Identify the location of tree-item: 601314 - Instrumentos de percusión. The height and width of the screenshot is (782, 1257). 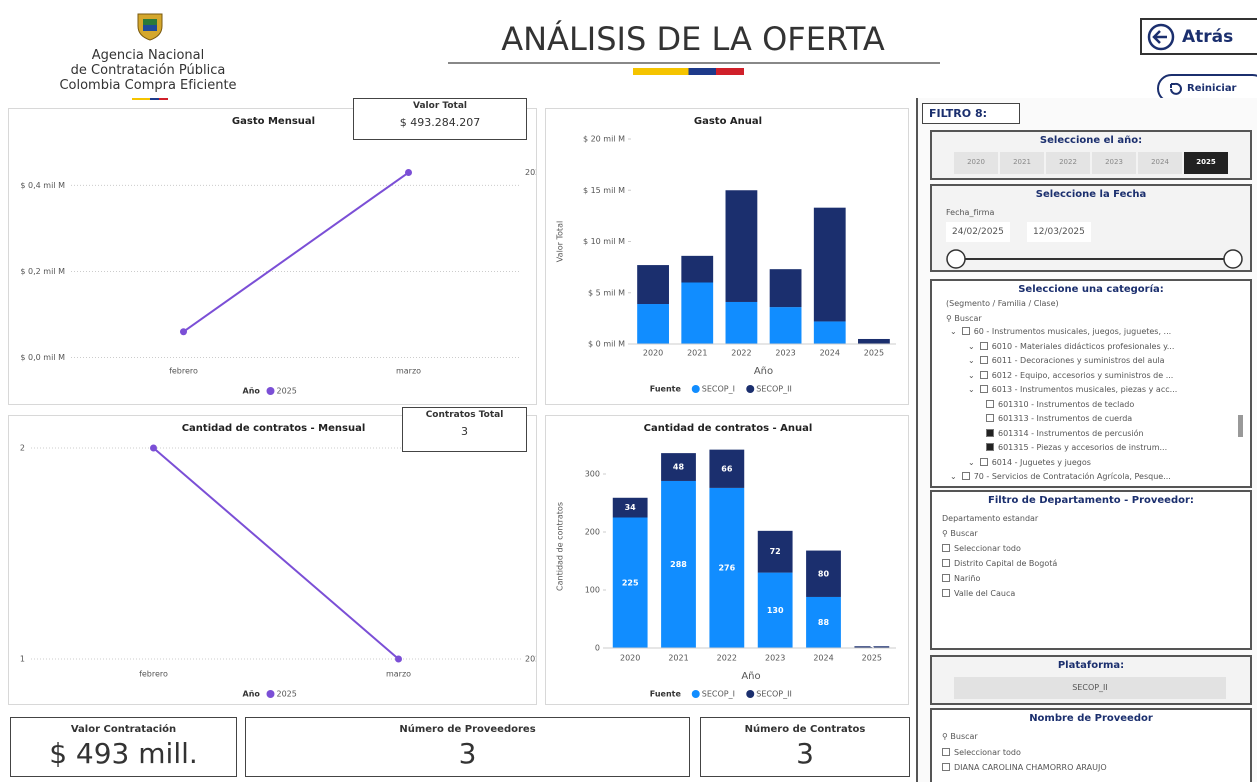
(1065, 433).